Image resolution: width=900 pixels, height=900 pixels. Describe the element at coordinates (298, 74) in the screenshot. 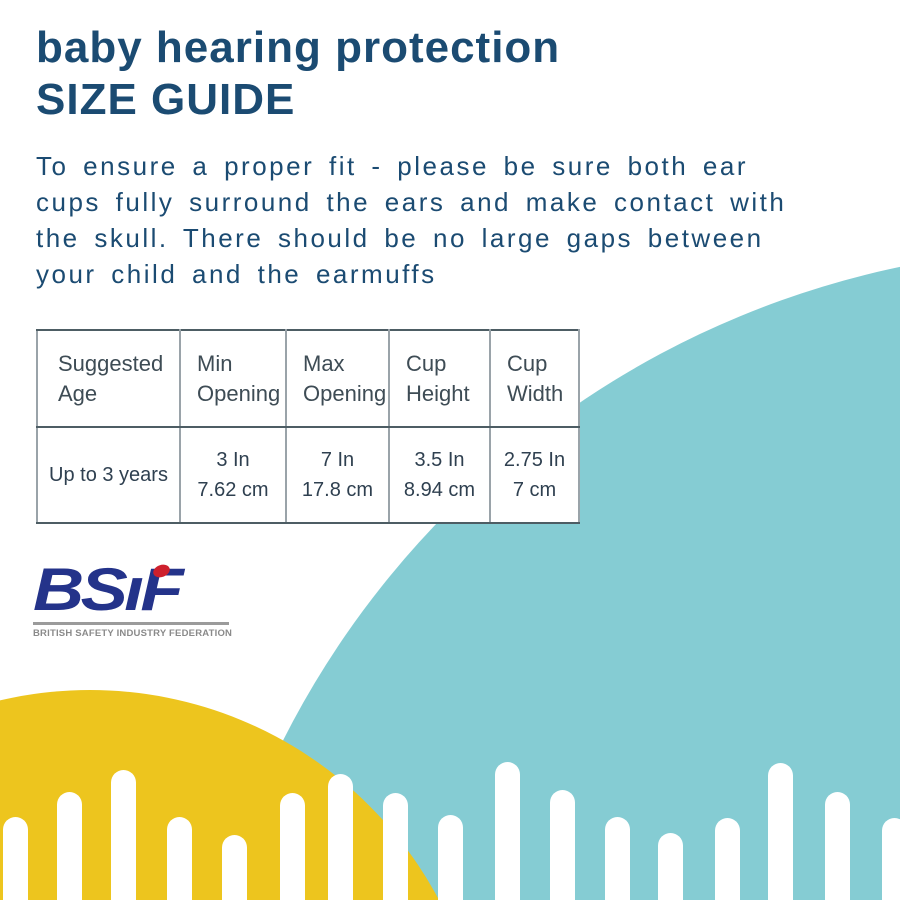

I see `page-title: baby hearing protection SIZE GUIDE` at that location.